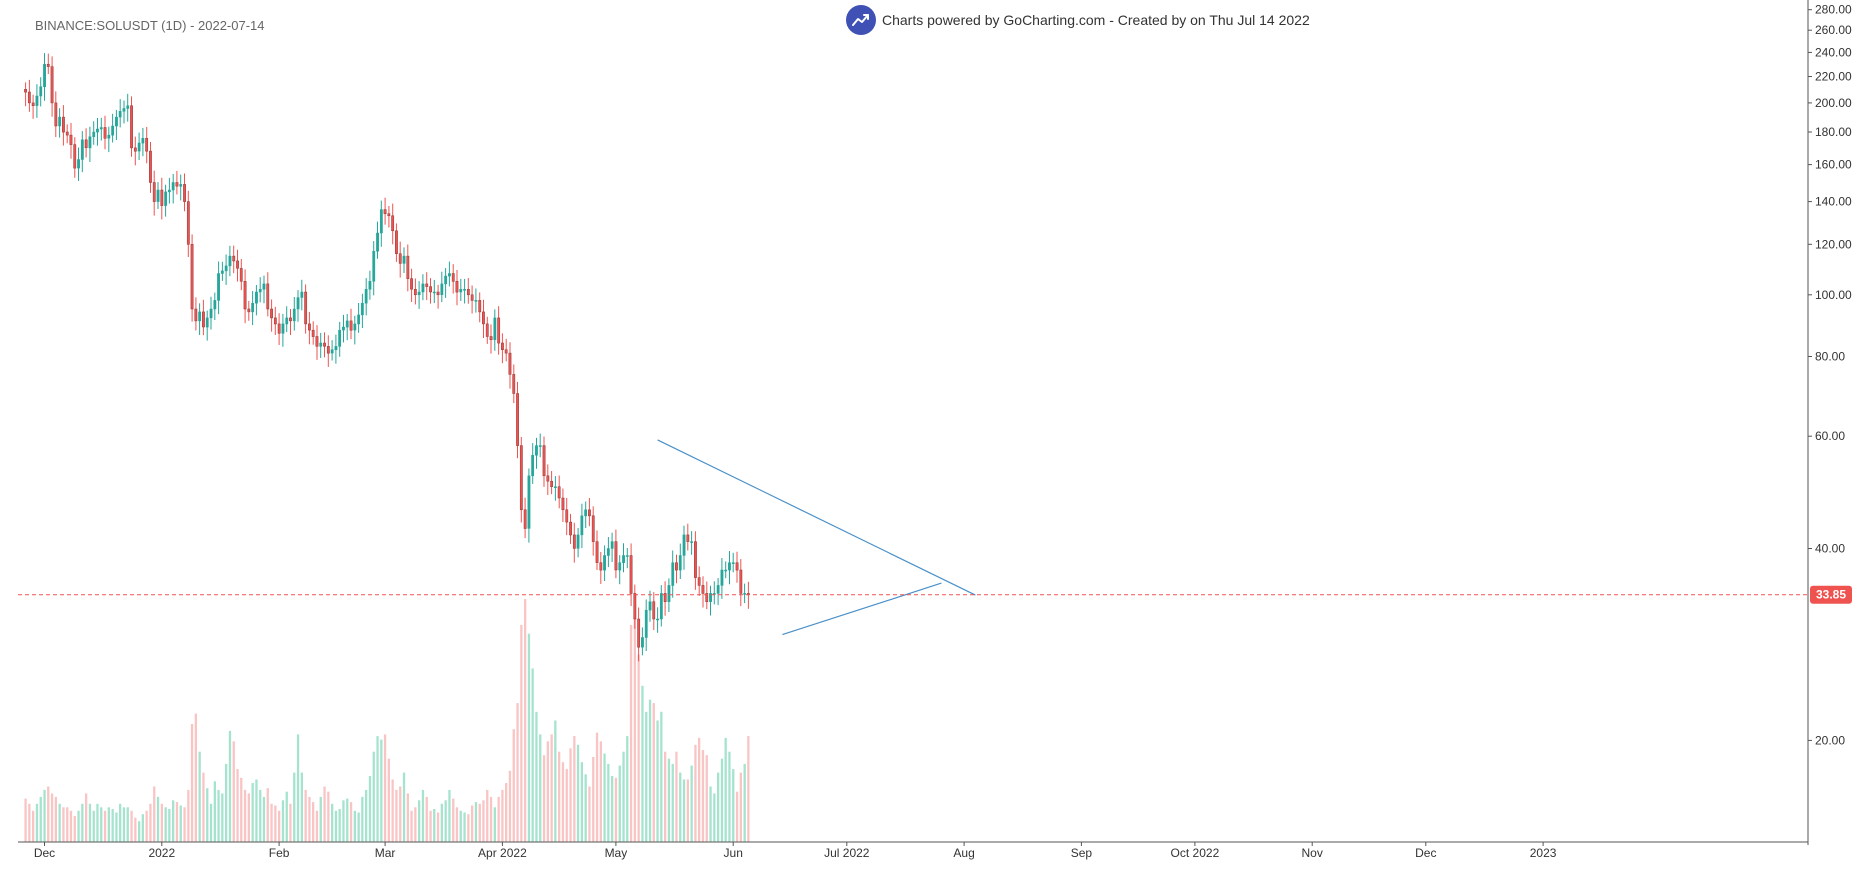 This screenshot has width=1863, height=876. What do you see at coordinates (1830, 436) in the screenshot?
I see `y-tick-label: 60.00` at bounding box center [1830, 436].